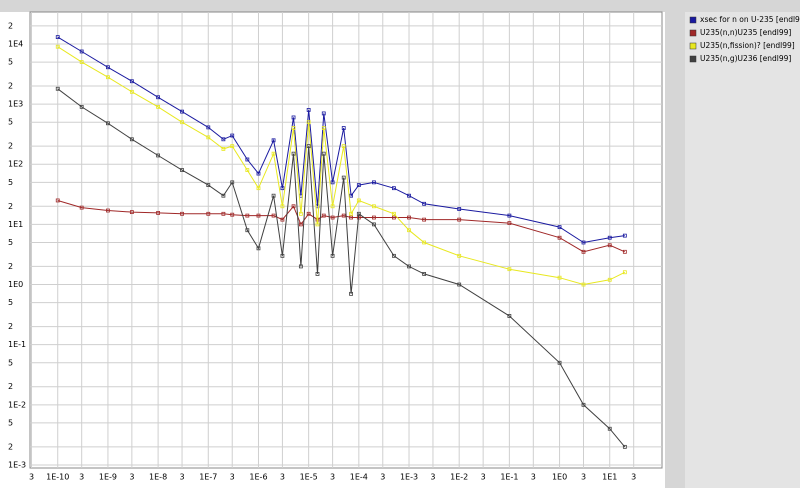 This screenshot has height=488, width=800. What do you see at coordinates (609, 477) in the screenshot?
I see `x-tick-label: 1E1` at bounding box center [609, 477].